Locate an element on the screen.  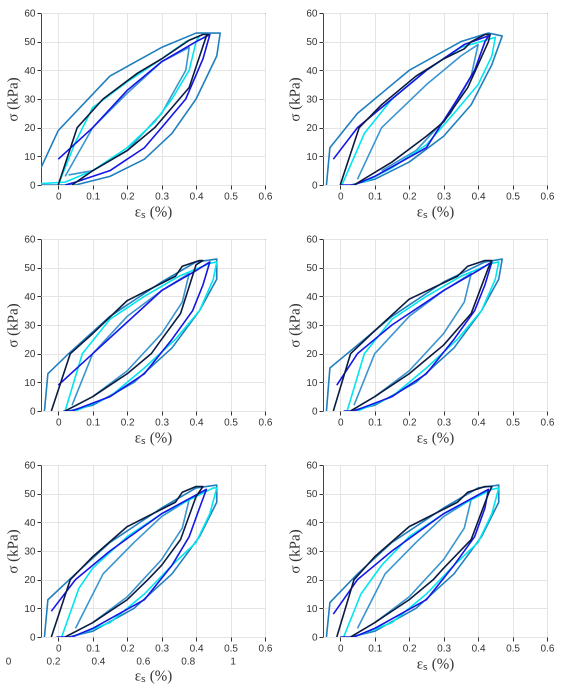
x2-tick-label: 1 is located at coordinates (233, 662).